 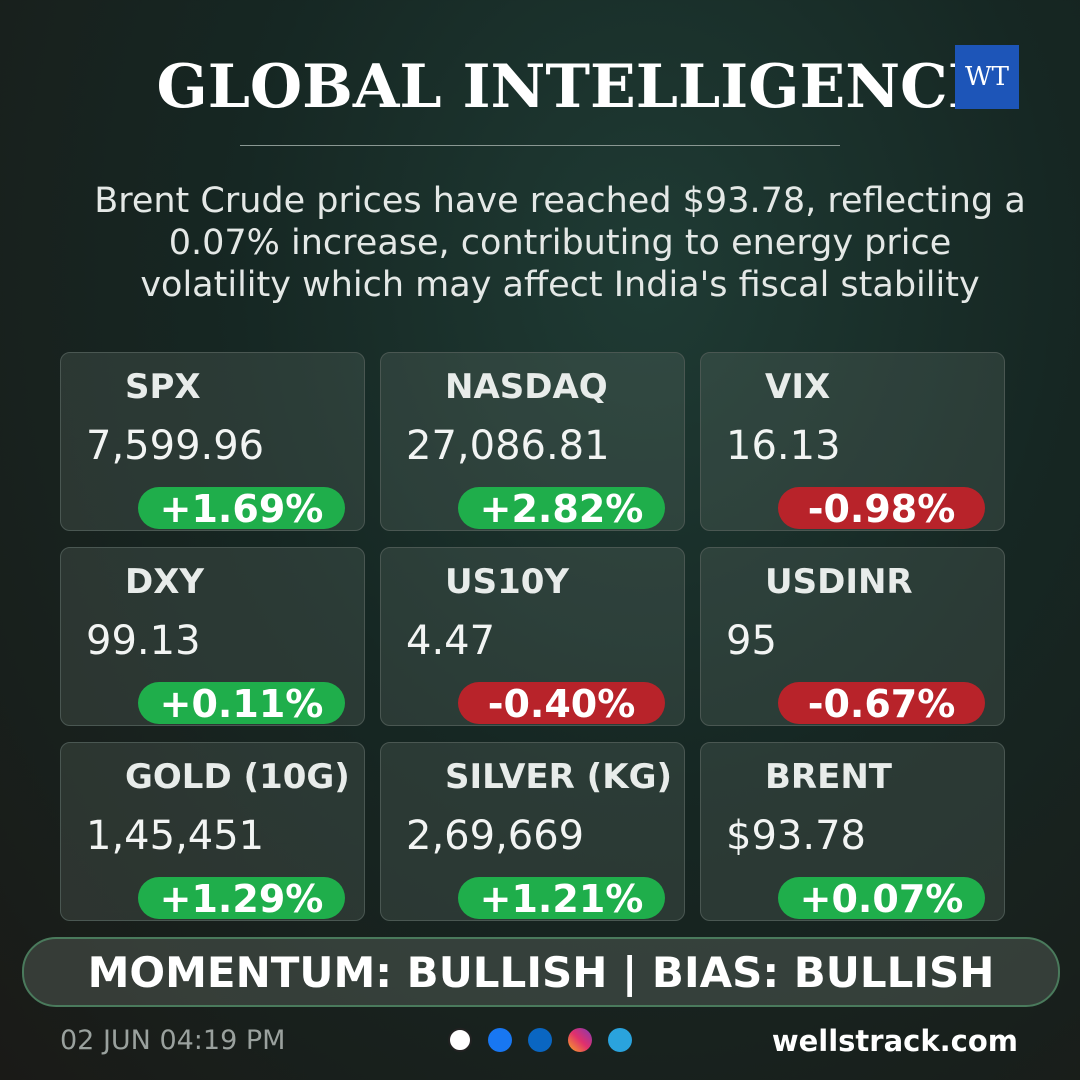 I want to click on ticker-name: NASDAQ, so click(x=526, y=387).